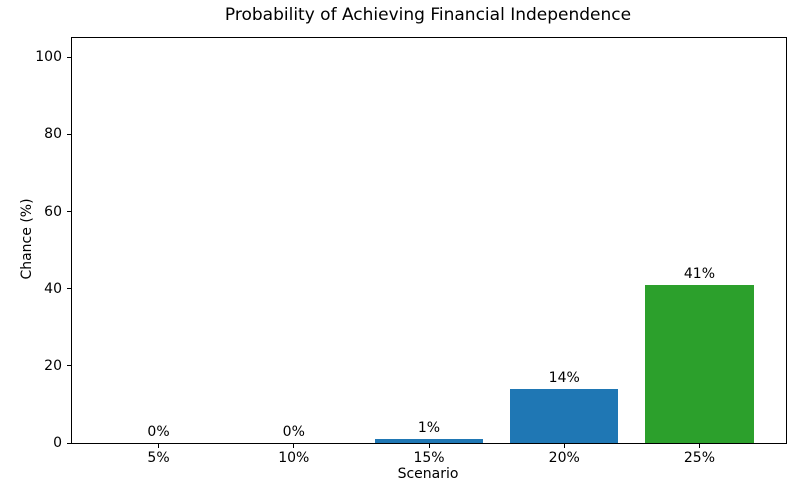 This screenshot has height=500, width=800. Describe the element at coordinates (158, 458) in the screenshot. I see `x-tick-label: 5%` at that location.